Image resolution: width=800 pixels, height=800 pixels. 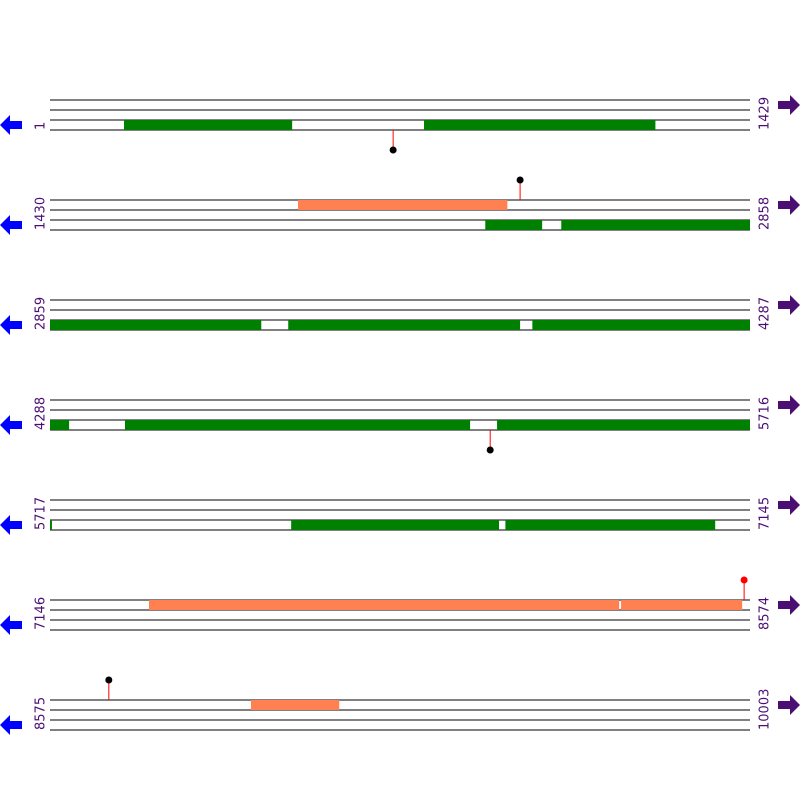 What do you see at coordinates (765, 113) in the screenshot?
I see `end-label: 1429` at bounding box center [765, 113].